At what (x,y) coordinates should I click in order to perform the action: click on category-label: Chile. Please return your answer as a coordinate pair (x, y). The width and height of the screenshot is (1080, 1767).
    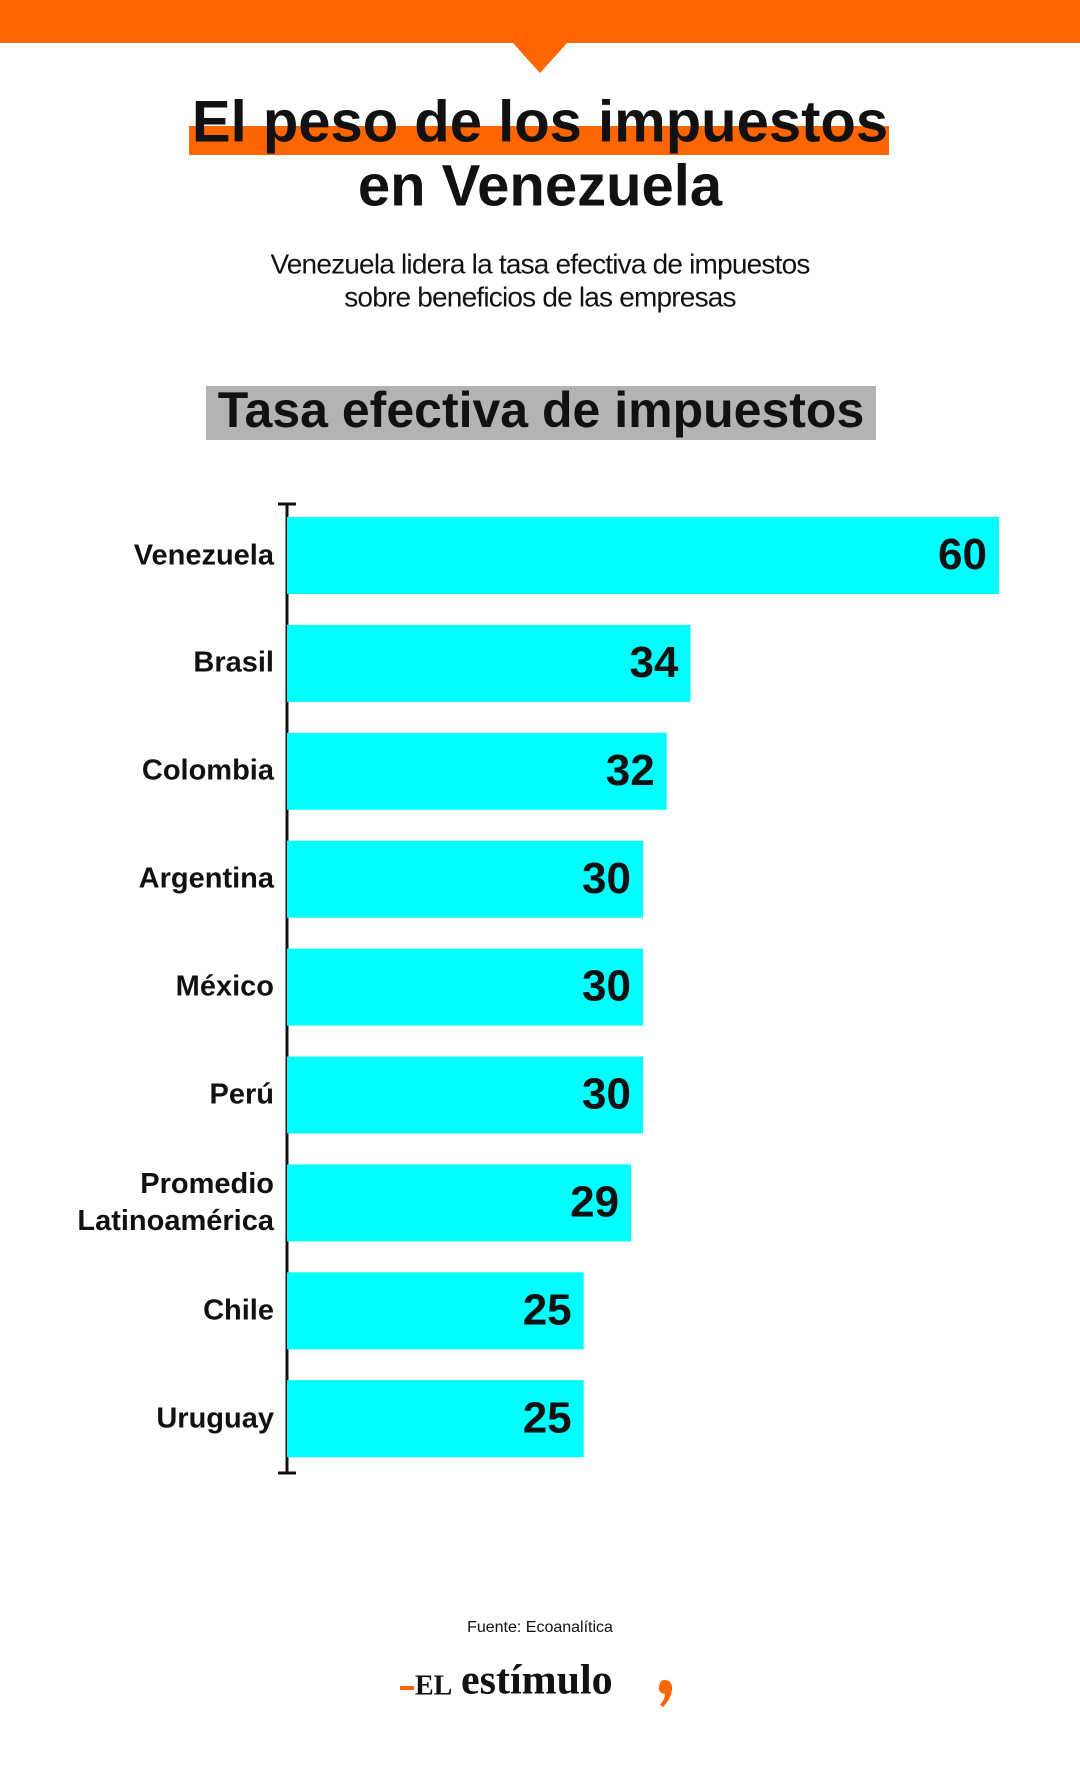
    Looking at the image, I should click on (238, 1310).